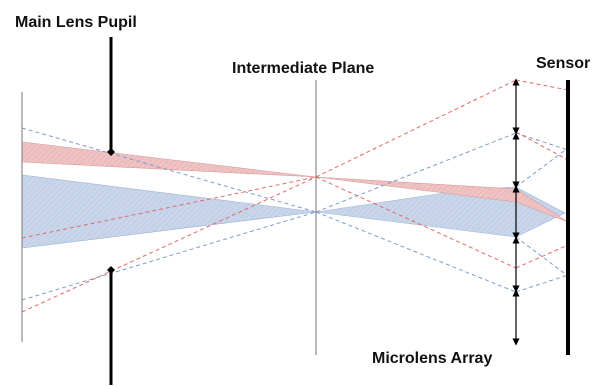  I want to click on microlens-array-label: Microlens Array, so click(432, 358).